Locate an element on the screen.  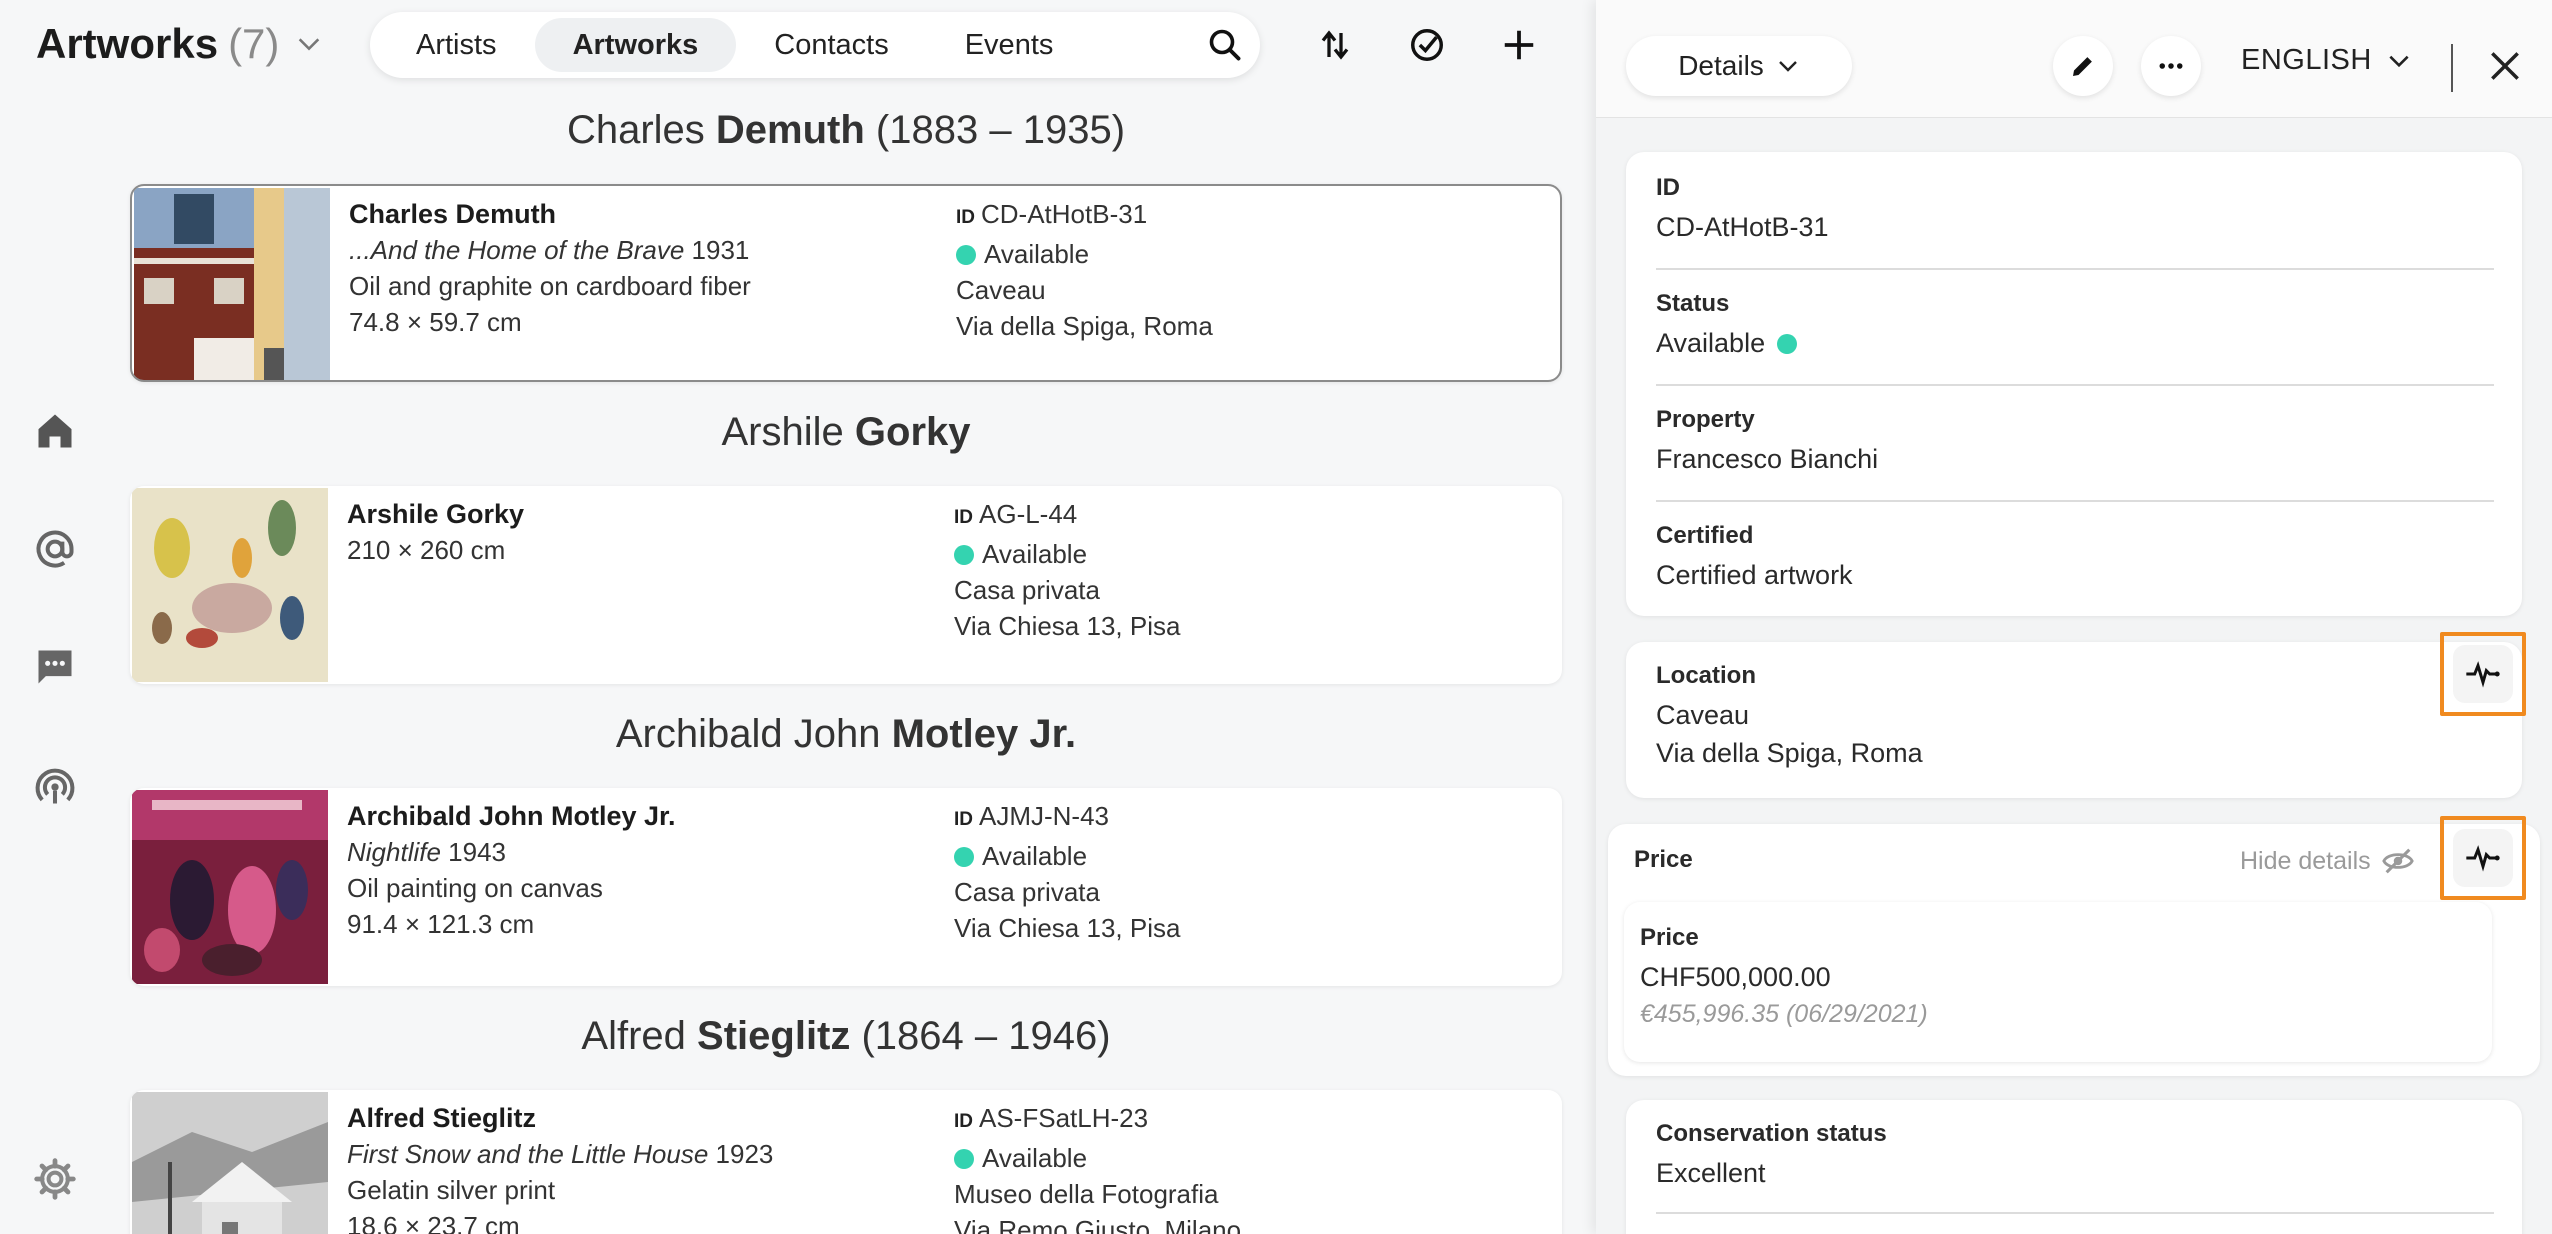
sidebar-item-messages is located at coordinates (55, 667).